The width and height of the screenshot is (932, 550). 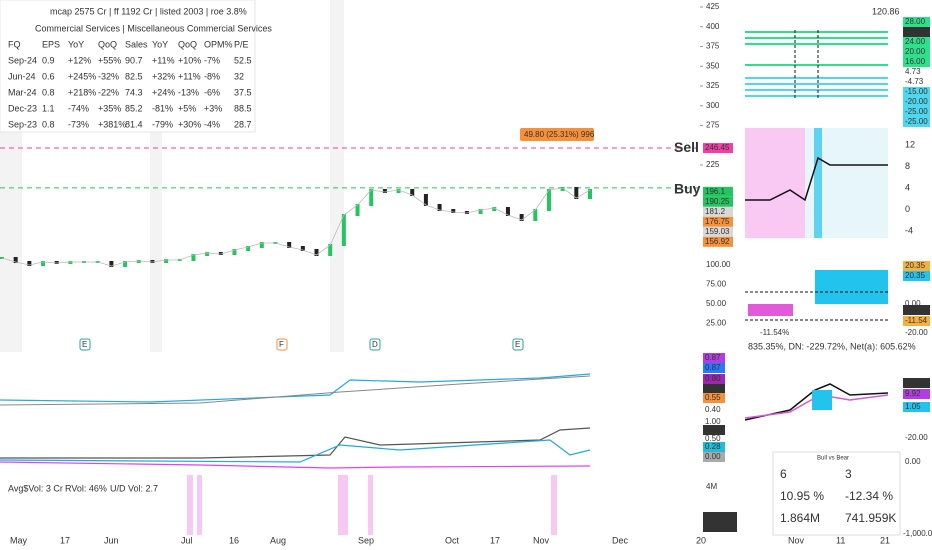 I want to click on table-cell: +5%, so click(x=187, y=108).